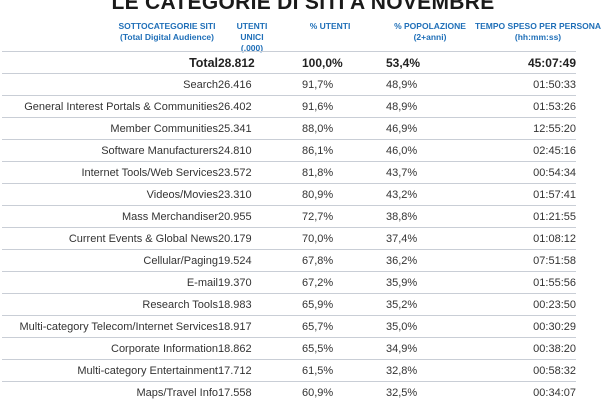  I want to click on cell-category: Total, so click(110, 63).